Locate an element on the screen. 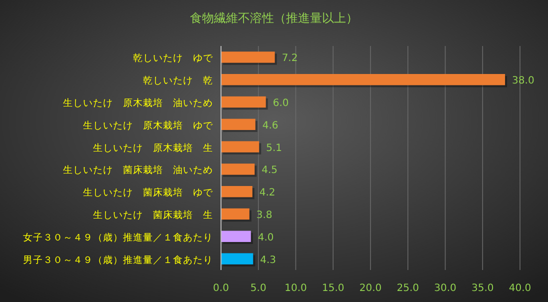 The height and width of the screenshot is (302, 548). x-tick-label: 25.0 is located at coordinates (408, 288).